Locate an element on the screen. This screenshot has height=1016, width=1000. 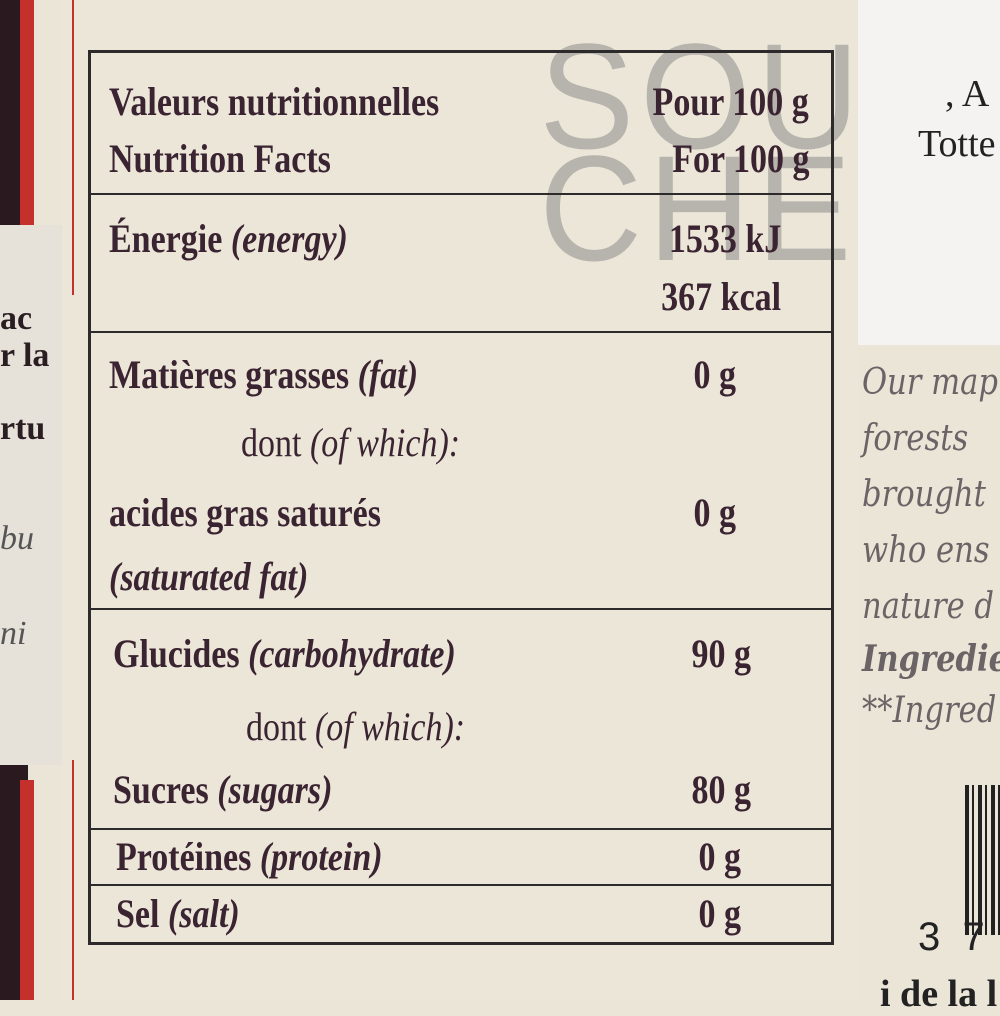
text-fragment: **Ingred is located at coordinates (929, 710).